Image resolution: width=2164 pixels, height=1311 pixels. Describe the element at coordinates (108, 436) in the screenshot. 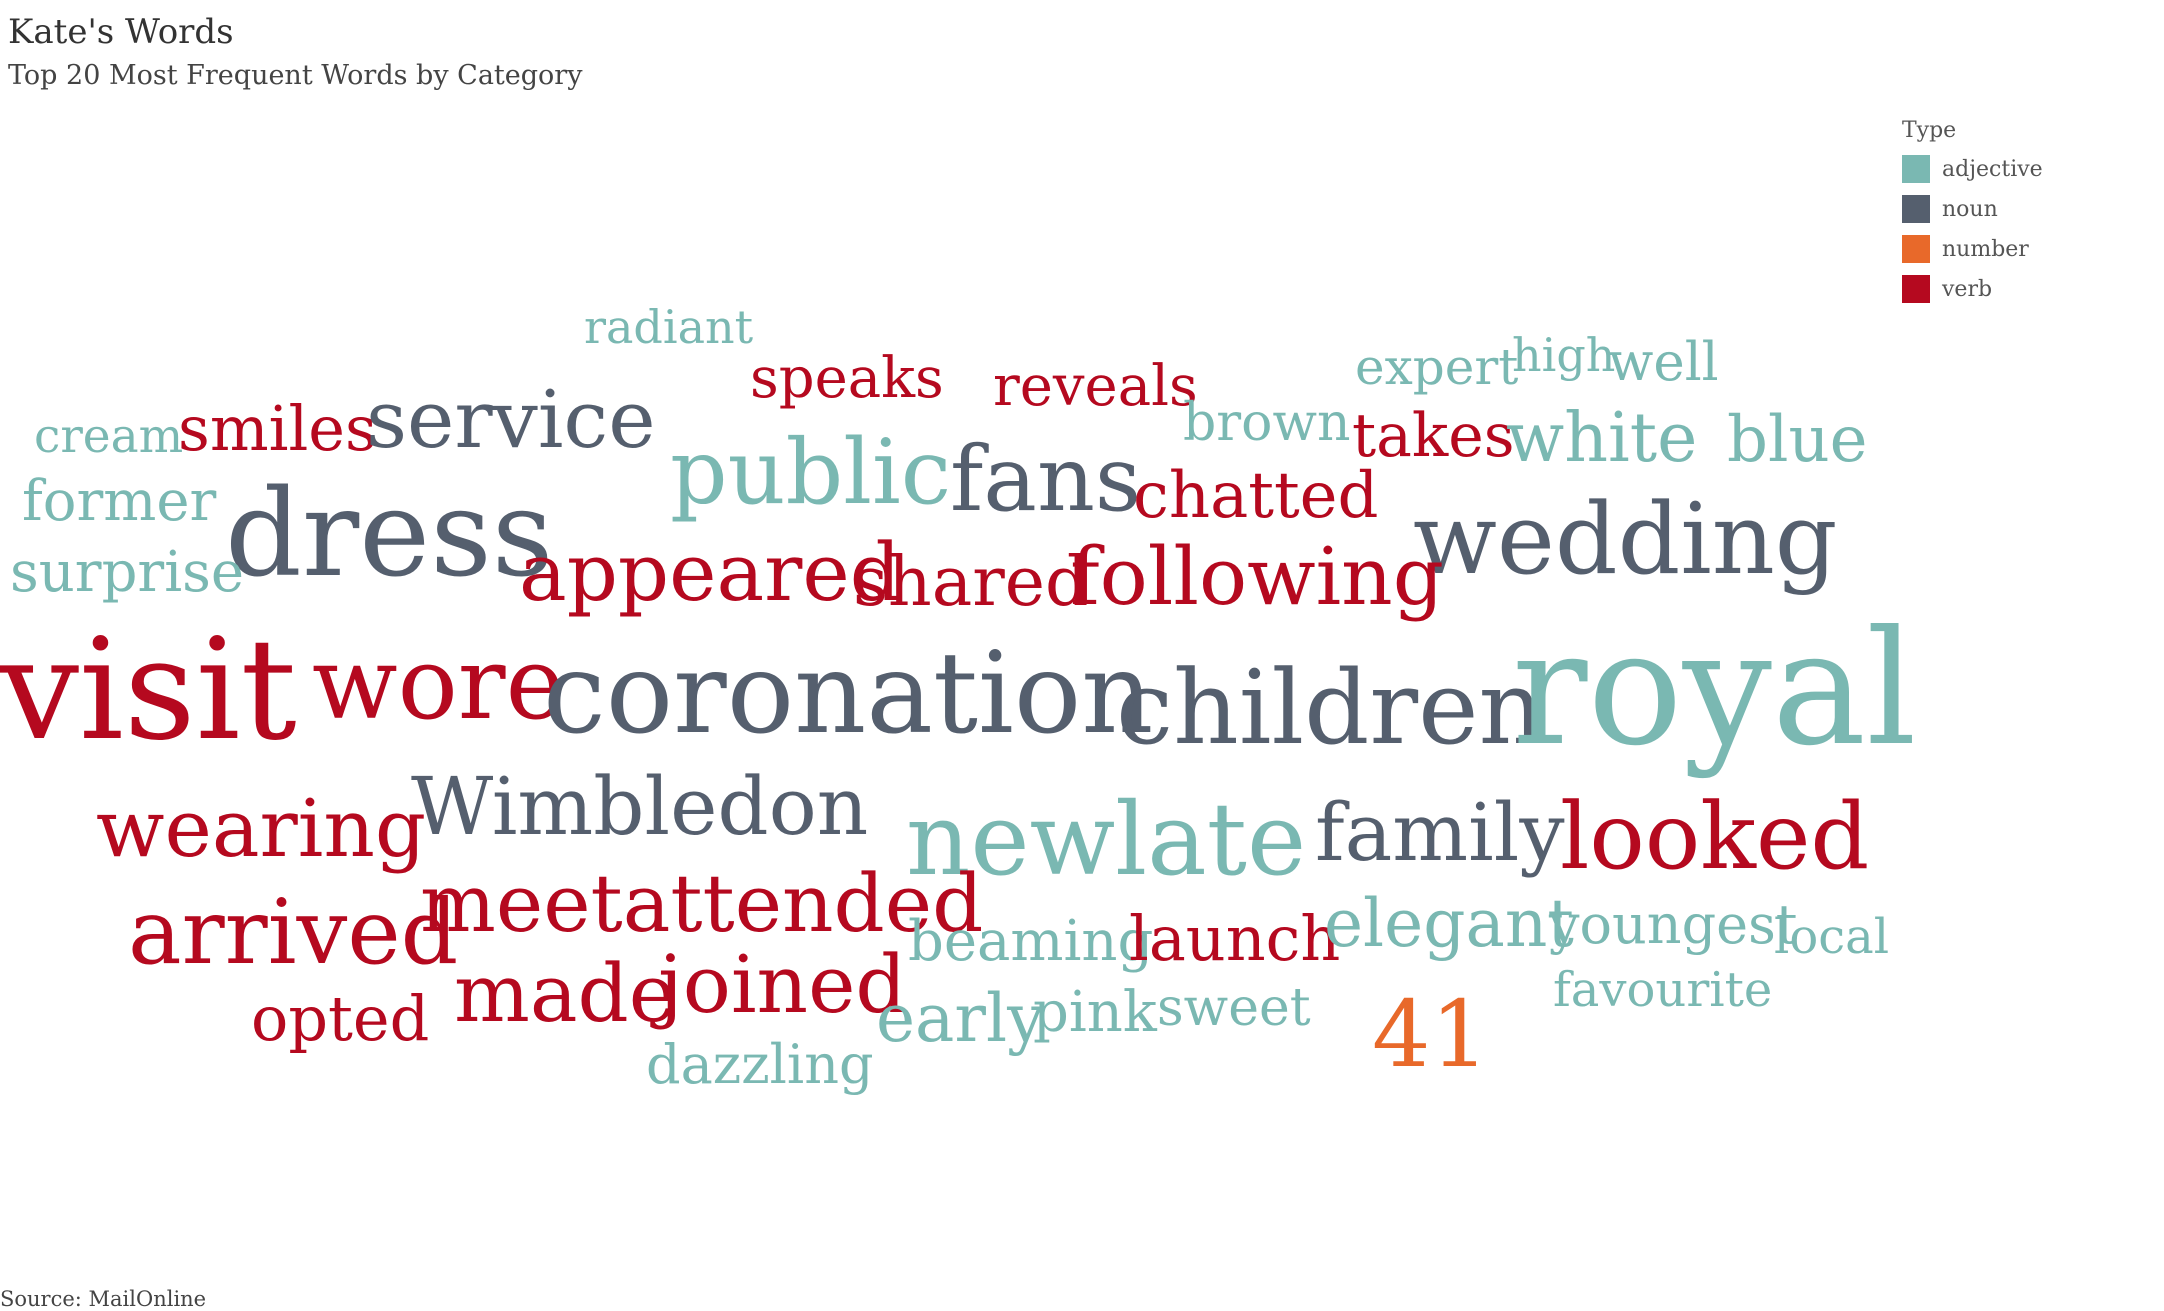

I see `word-cream: cream` at that location.